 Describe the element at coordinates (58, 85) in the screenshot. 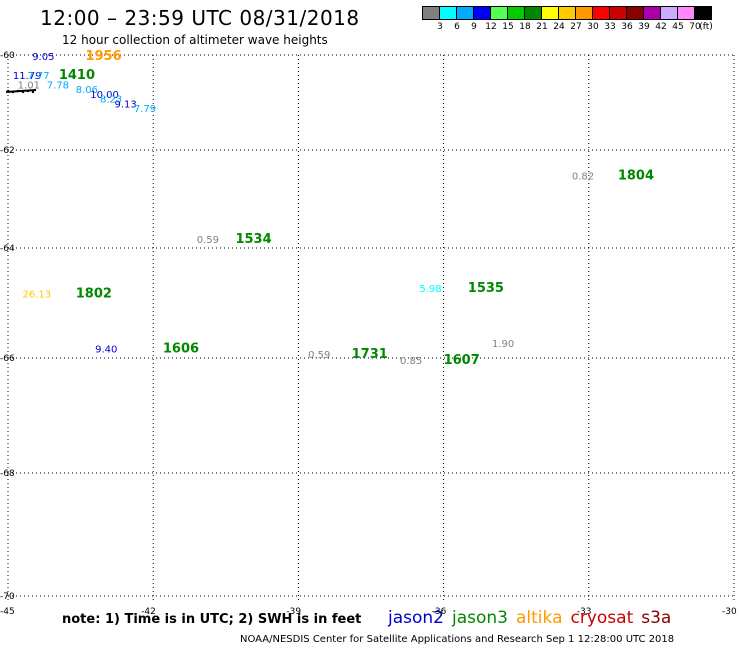

I see `obs-swh-value: 7.78` at that location.